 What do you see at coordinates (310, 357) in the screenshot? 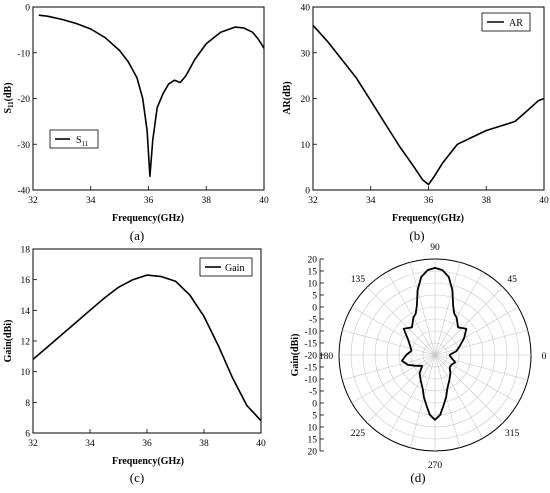
I see `panel-d-r-tick-label: -20` at bounding box center [310, 357].